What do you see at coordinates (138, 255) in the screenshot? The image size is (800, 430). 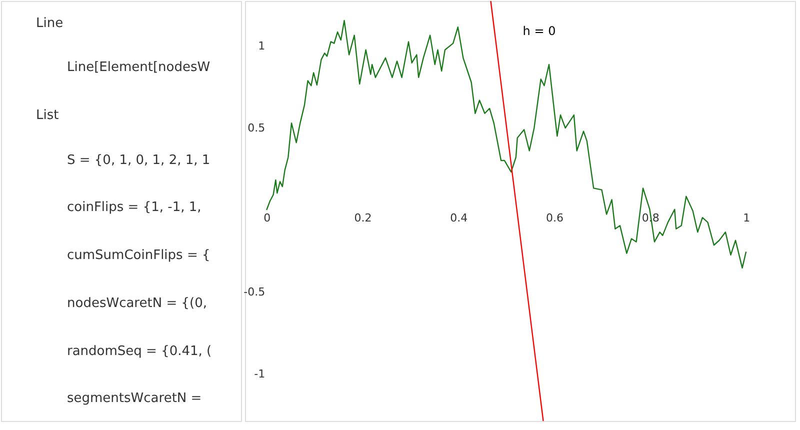 I see `text: cumSumCoinFlips = {` at bounding box center [138, 255].